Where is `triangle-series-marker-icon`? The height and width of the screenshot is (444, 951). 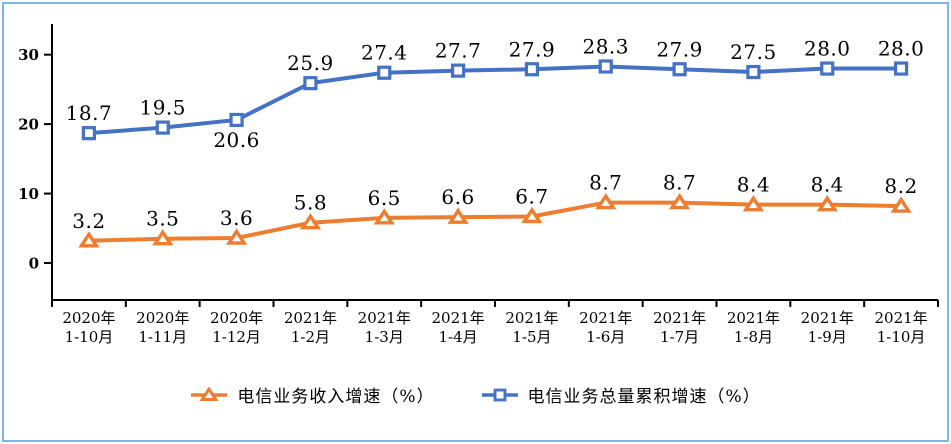 triangle-series-marker-icon is located at coordinates (209, 393).